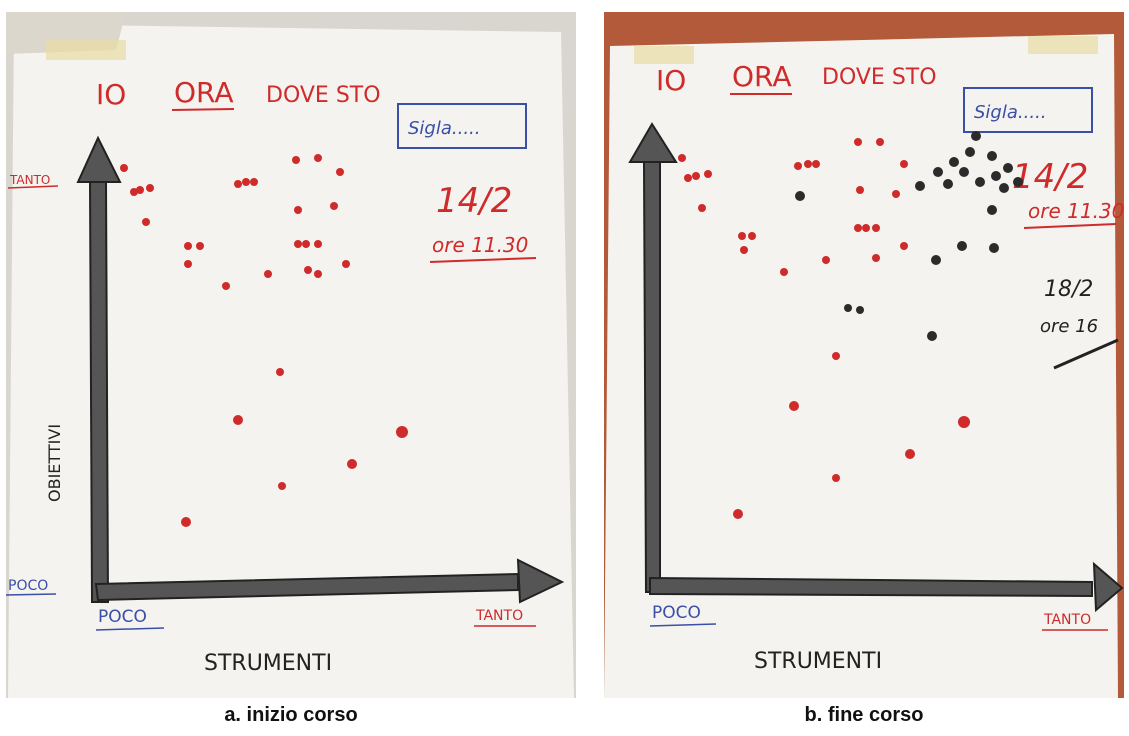 This screenshot has height=736, width=1129. What do you see at coordinates (1086, 354) in the screenshot?
I see `time-2-underline` at bounding box center [1086, 354].